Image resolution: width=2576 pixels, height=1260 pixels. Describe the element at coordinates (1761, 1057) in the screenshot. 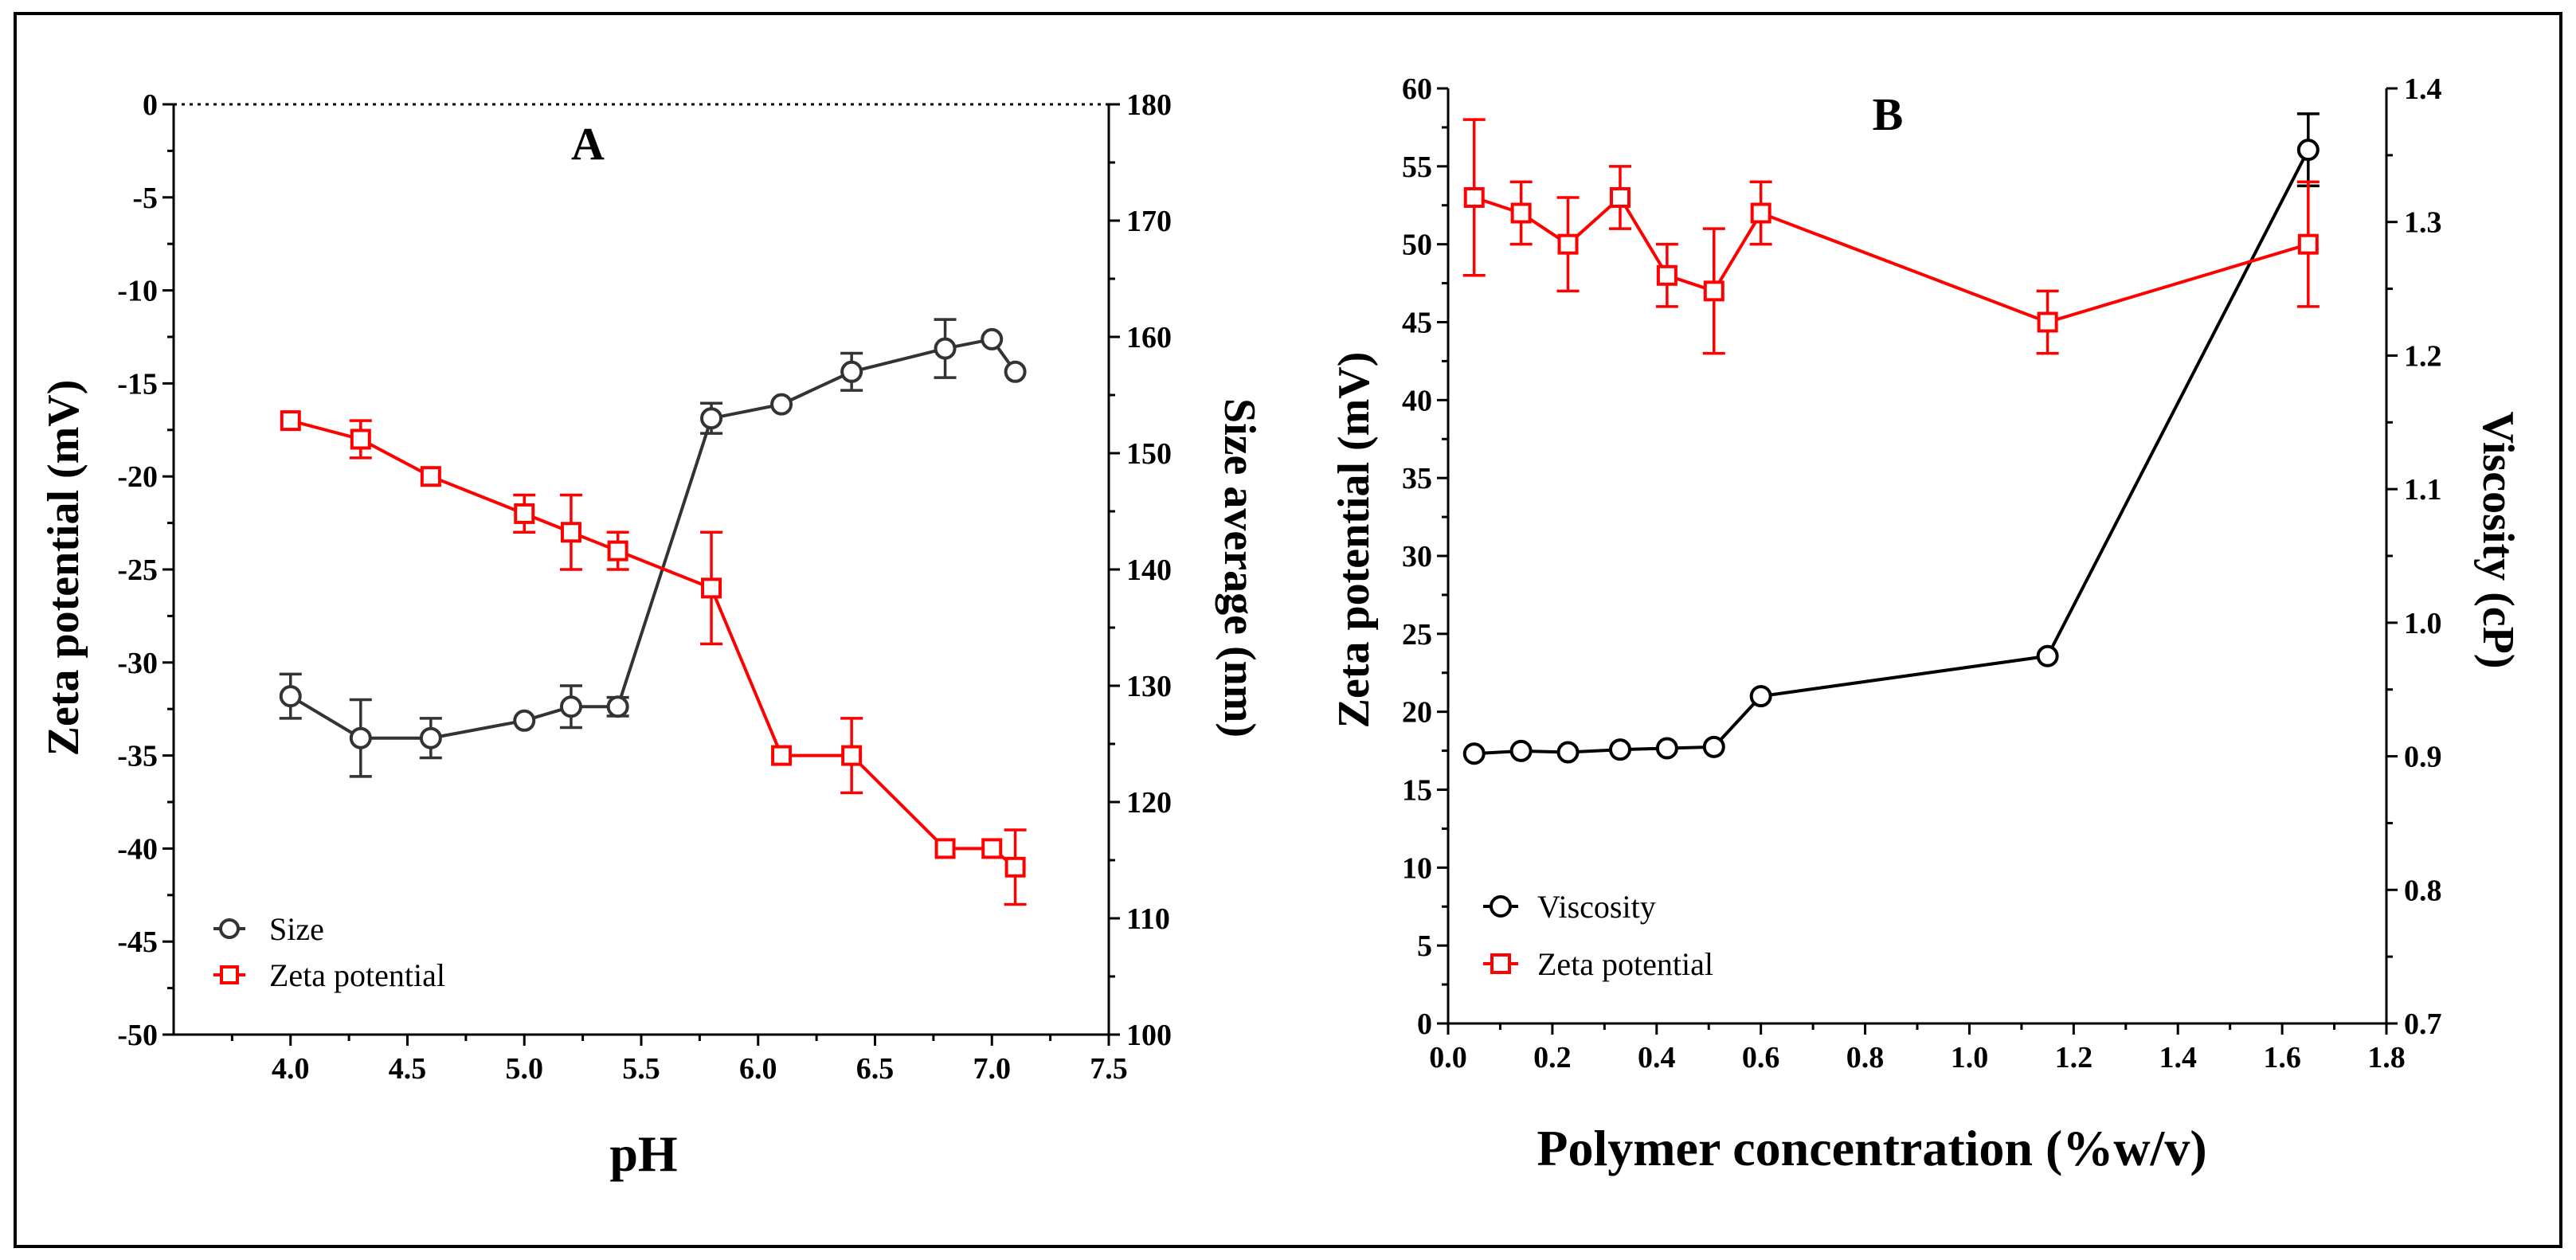

I see `panel-b-x-tick-label: 0.6` at that location.